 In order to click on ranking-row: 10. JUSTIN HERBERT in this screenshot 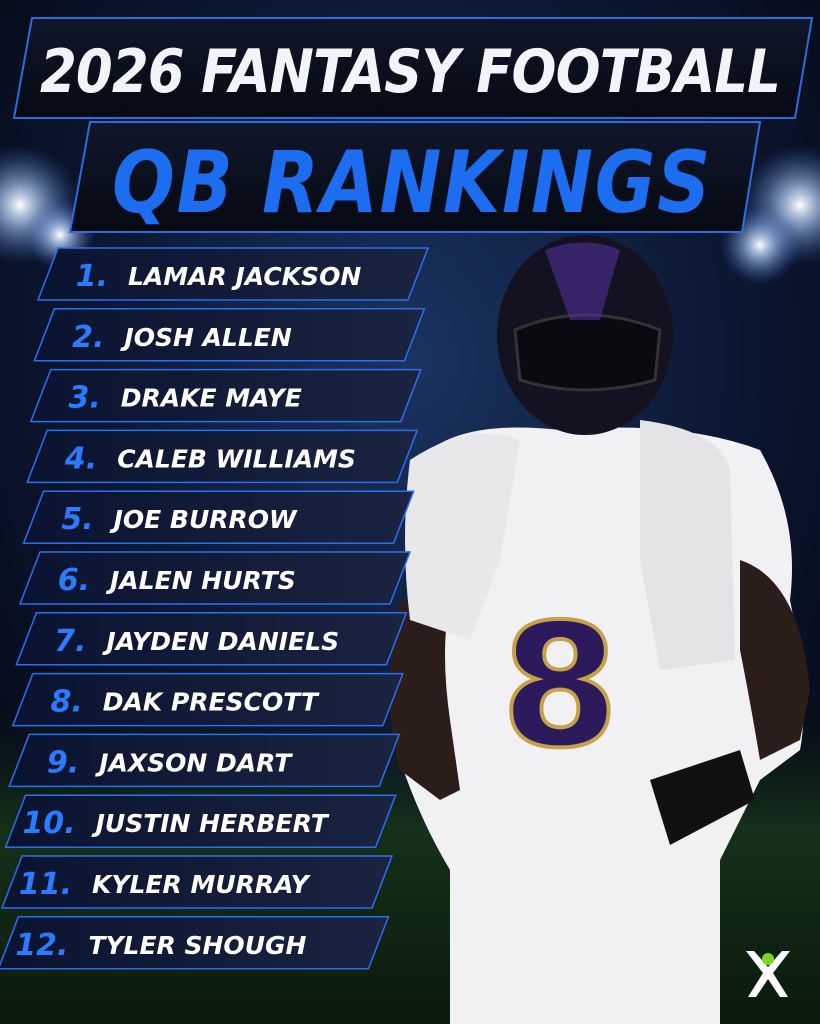, I will do `click(200, 821)`.